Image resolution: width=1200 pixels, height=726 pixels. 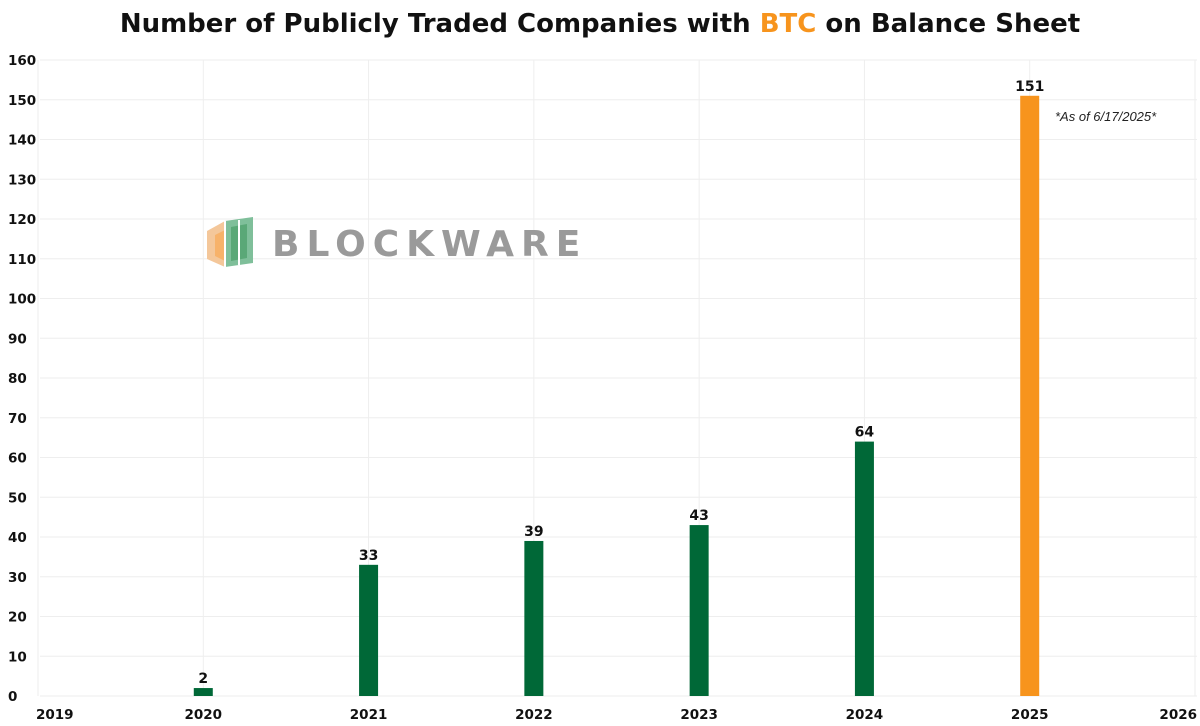 What do you see at coordinates (948, 24) in the screenshot?
I see `title-part-2: on Balance Sheet` at bounding box center [948, 24].